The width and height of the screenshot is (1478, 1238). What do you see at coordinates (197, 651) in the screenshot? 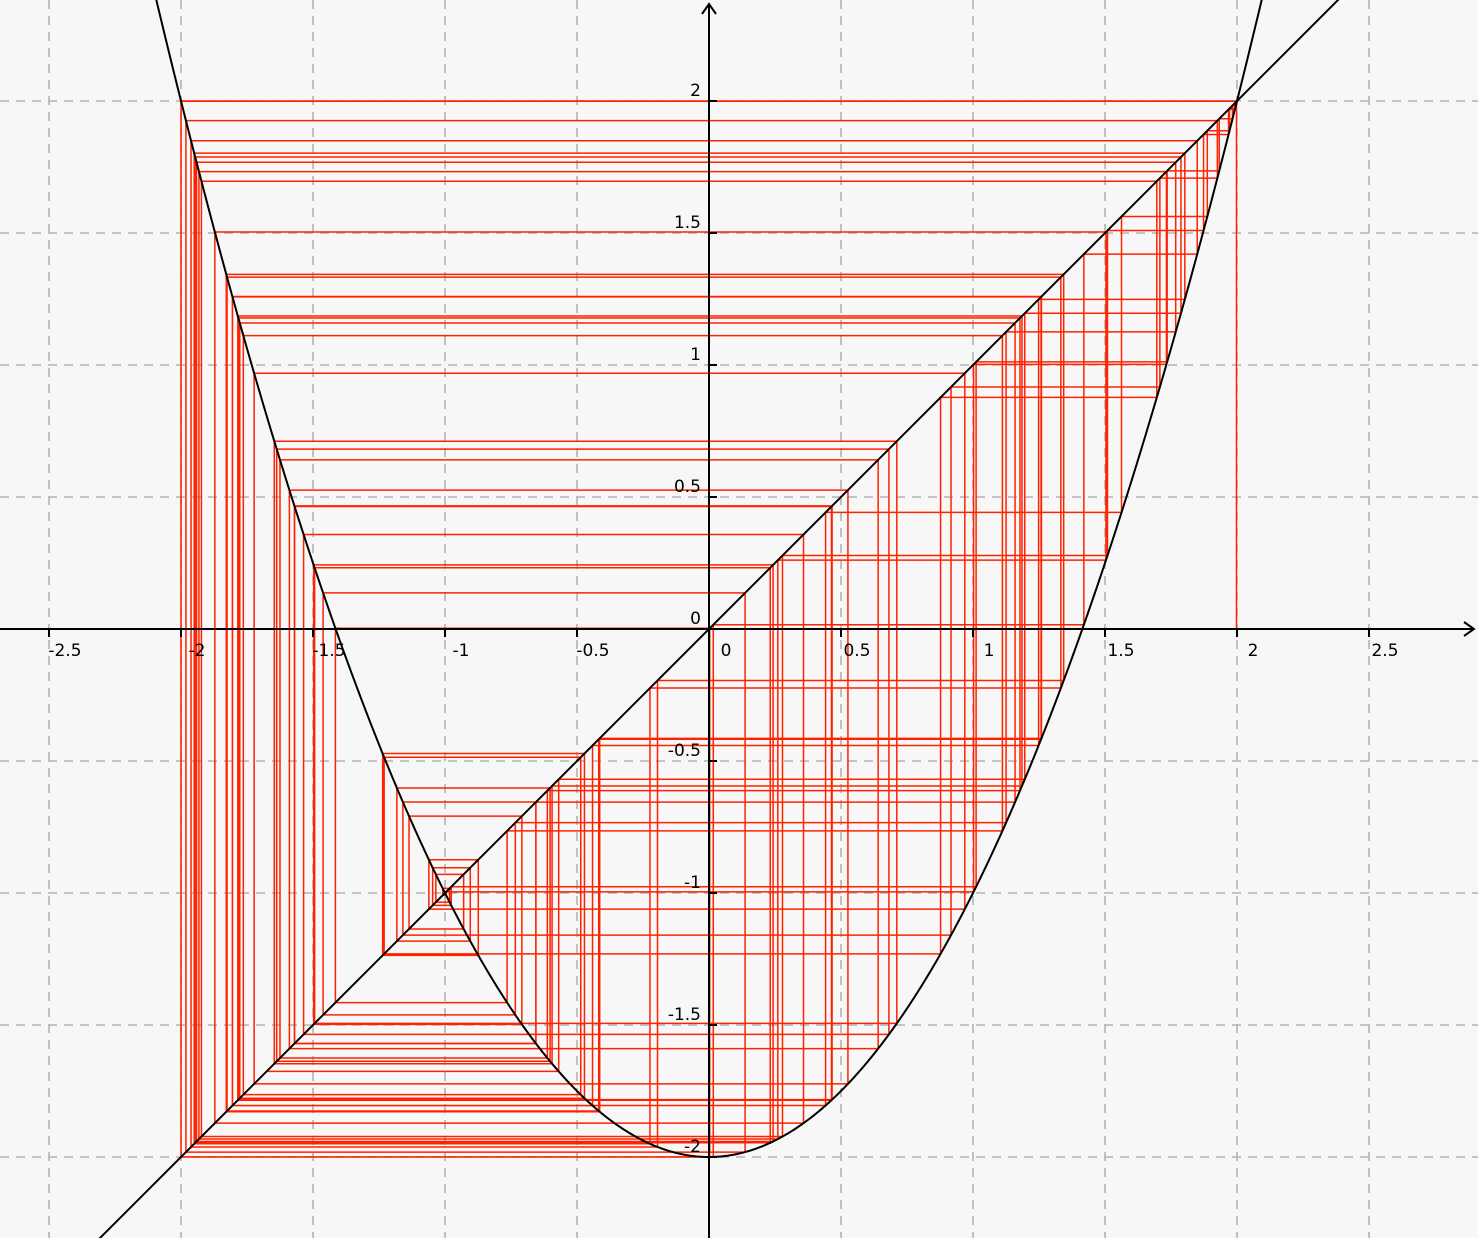
I see `x-tick-label: -2` at bounding box center [197, 651].